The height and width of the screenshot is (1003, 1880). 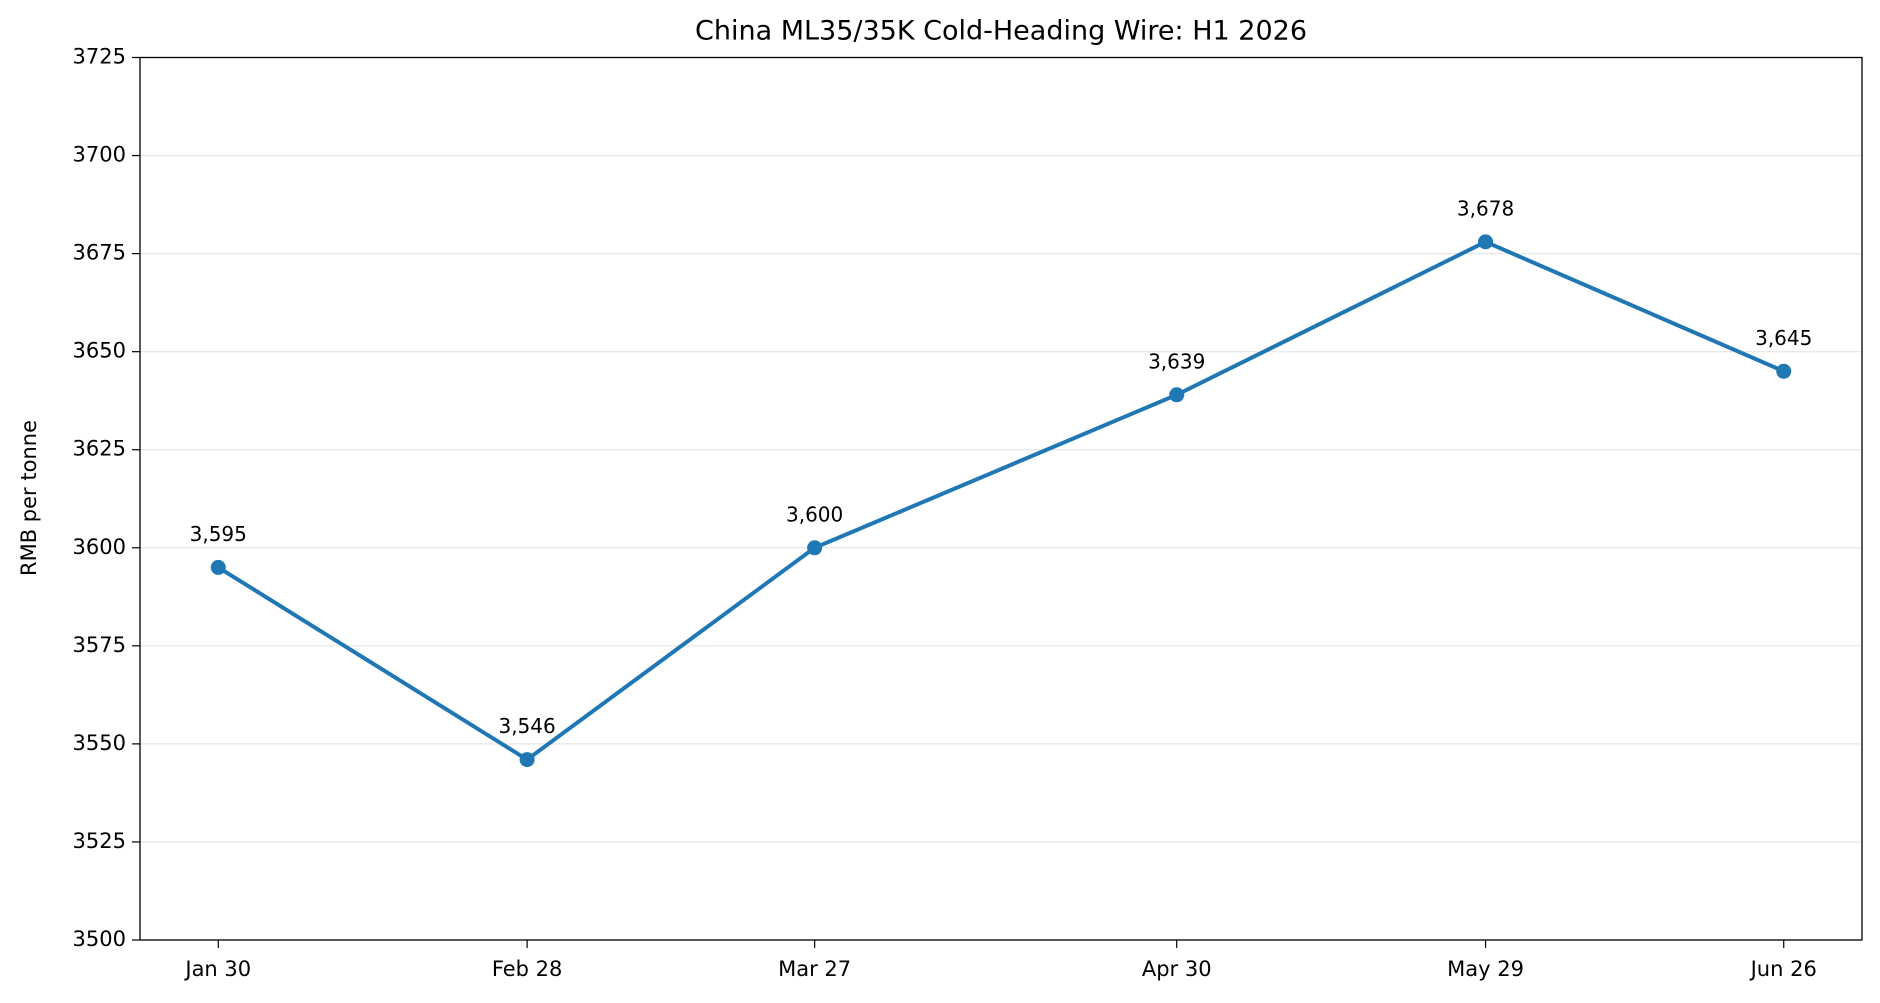 I want to click on x-tick-label: Jan 30, so click(x=217, y=969).